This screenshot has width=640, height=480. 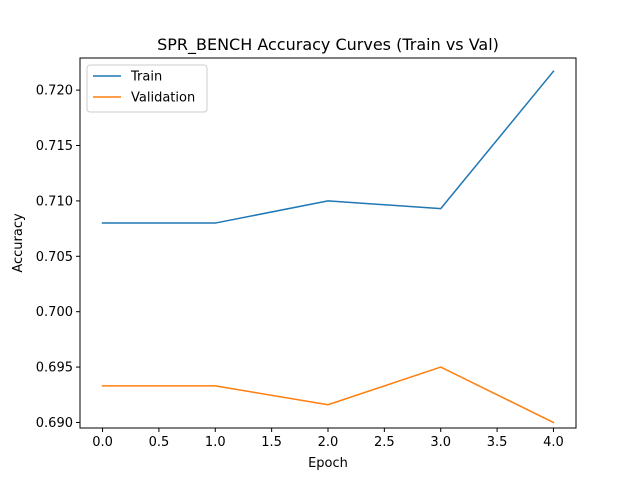 I want to click on y-tick-label: 0.710, so click(x=54, y=201).